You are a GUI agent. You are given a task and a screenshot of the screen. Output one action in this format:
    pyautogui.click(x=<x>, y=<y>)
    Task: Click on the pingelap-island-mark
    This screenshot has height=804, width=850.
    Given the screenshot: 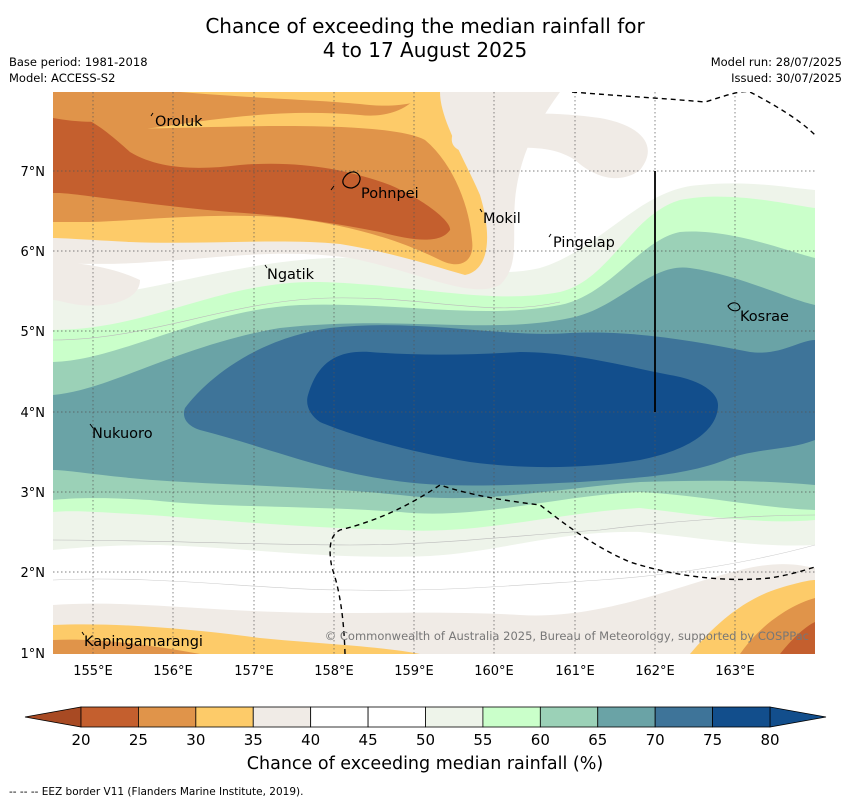 What is the action you would take?
    pyautogui.click(x=550, y=235)
    